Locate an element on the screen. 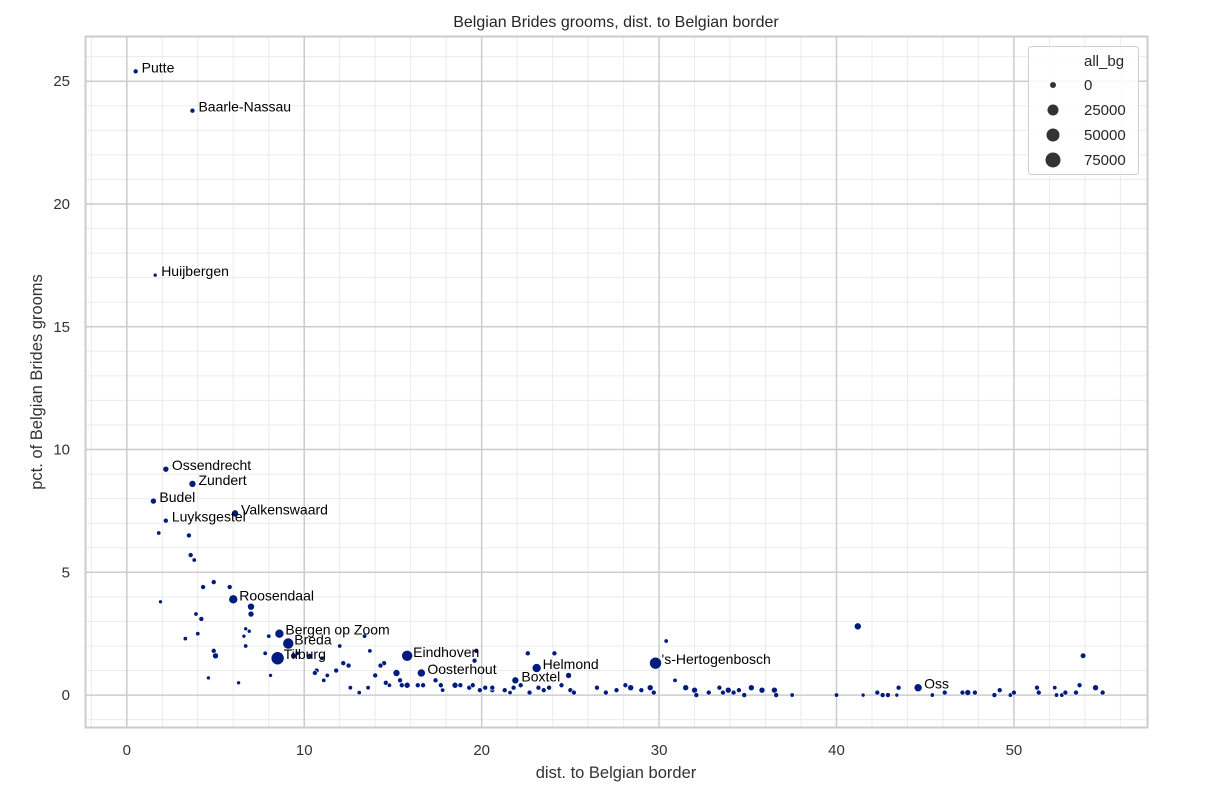 The height and width of the screenshot is (795, 1209). legend-entries: 0 25000 50000 75000 is located at coordinates (1085, 123).